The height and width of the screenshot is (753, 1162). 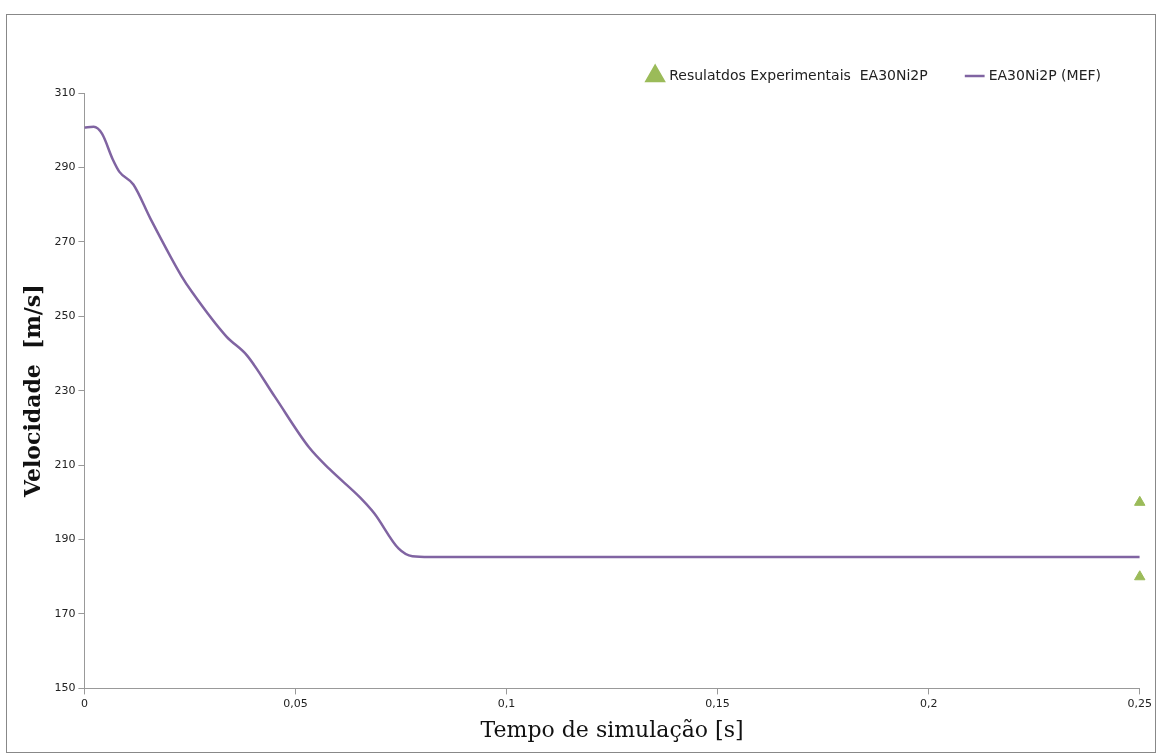 What do you see at coordinates (1139, 703) in the screenshot?
I see `x-tick-label: 0,25` at bounding box center [1139, 703].